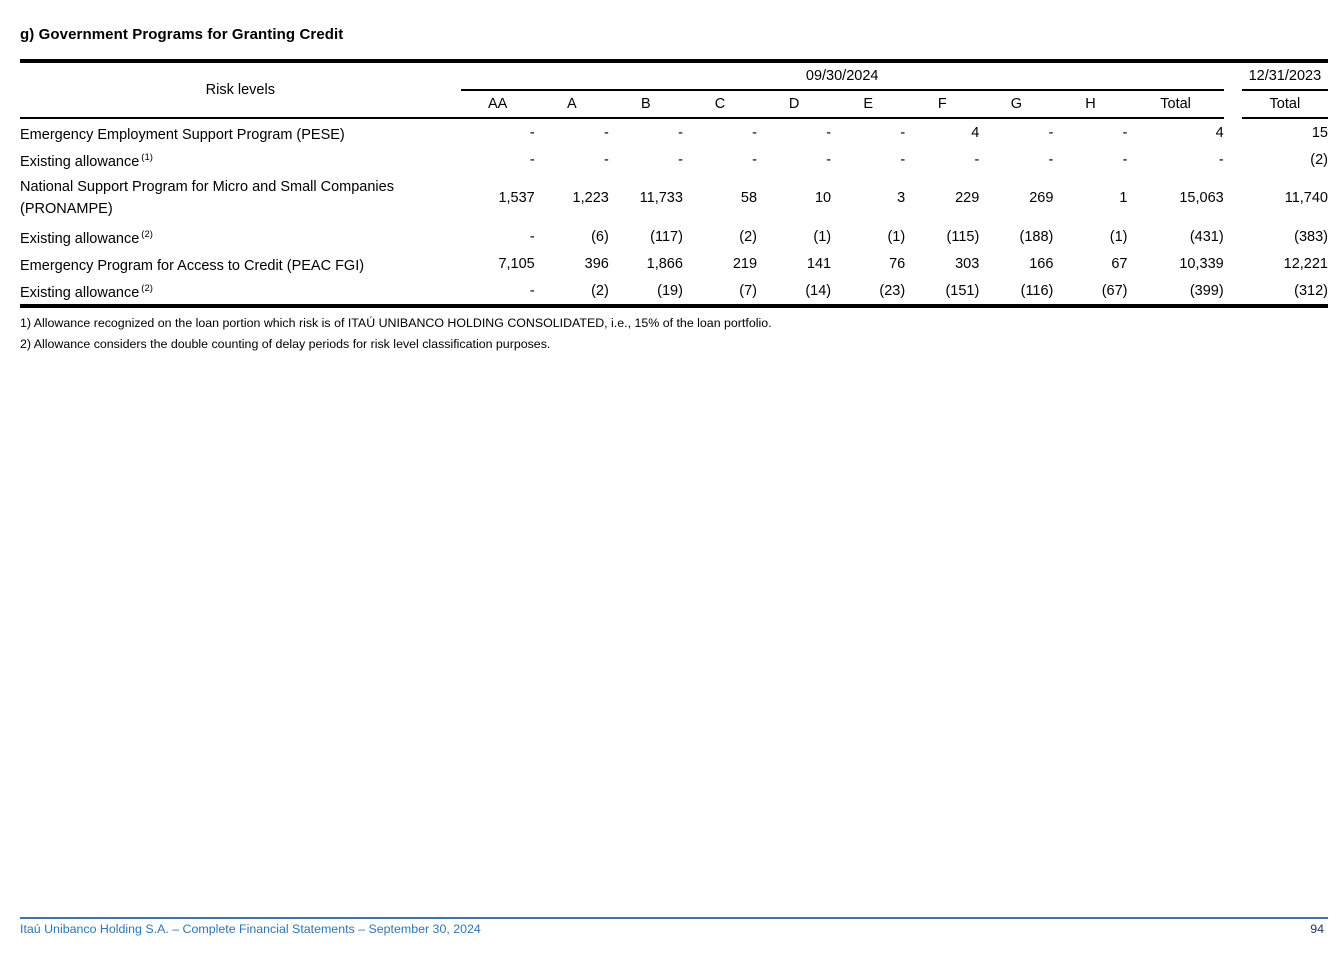 The image size is (1342, 958). I want to click on col-header-a: A, so click(571, 104).